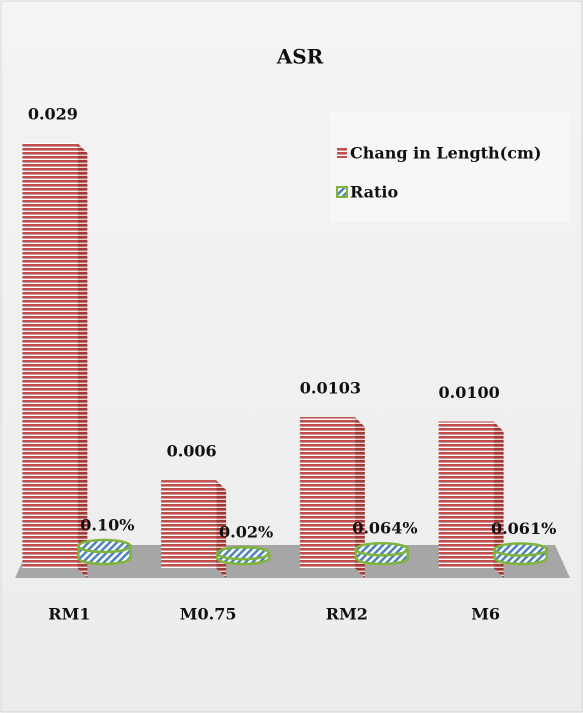 This screenshot has width=583, height=713. What do you see at coordinates (246, 532) in the screenshot?
I see `data-label: 0.02%` at bounding box center [246, 532].